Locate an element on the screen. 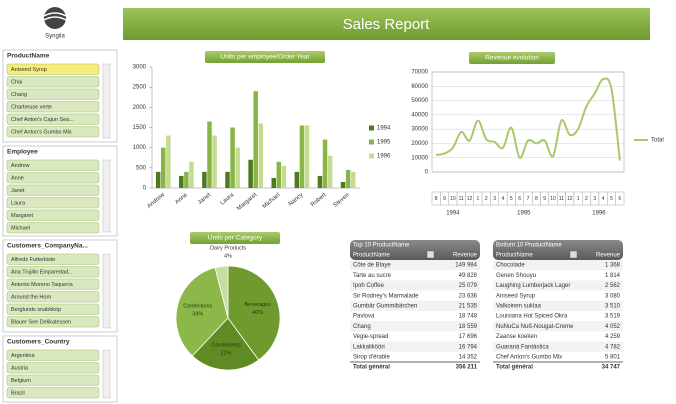  x-tick-label: 12 is located at coordinates (470, 199).